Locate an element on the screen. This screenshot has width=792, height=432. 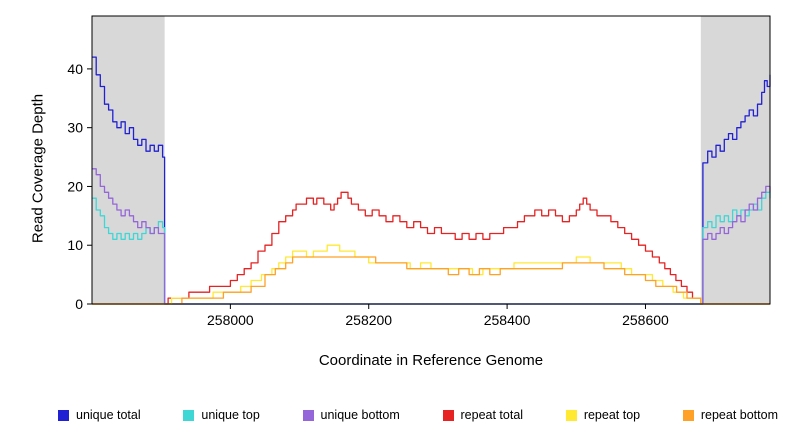
repeat-top-swatch-icon is located at coordinates (571, 415).